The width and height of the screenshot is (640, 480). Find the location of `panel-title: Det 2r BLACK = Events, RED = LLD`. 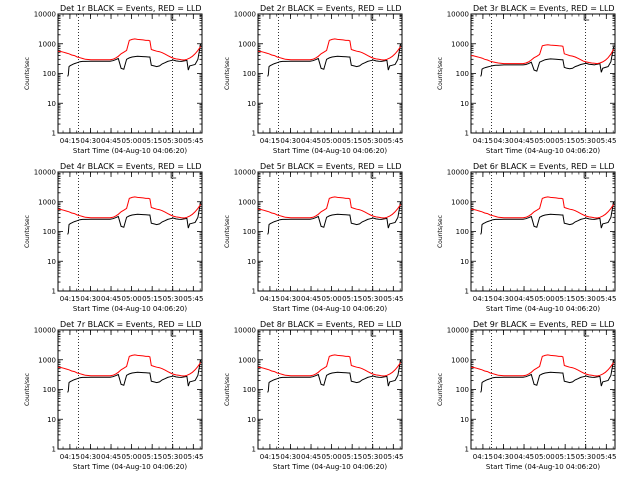

panel-title: Det 2r BLACK = Events, RED = LLD is located at coordinates (331, 8).